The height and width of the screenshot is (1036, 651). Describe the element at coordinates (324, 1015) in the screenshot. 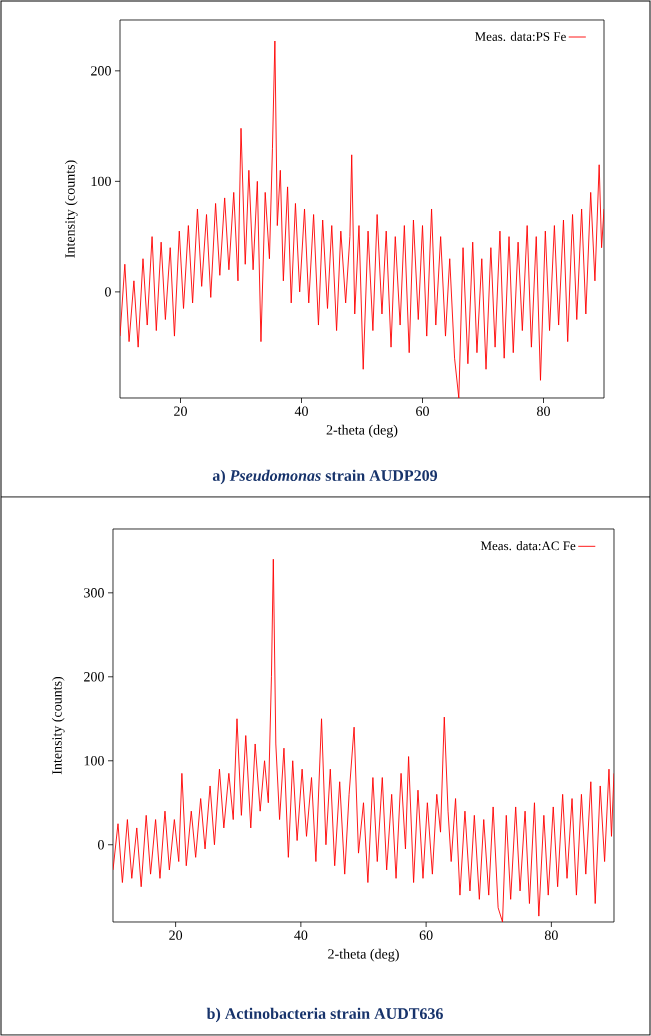

I see `text: b) Actinobacteria strain AUDT636` at that location.